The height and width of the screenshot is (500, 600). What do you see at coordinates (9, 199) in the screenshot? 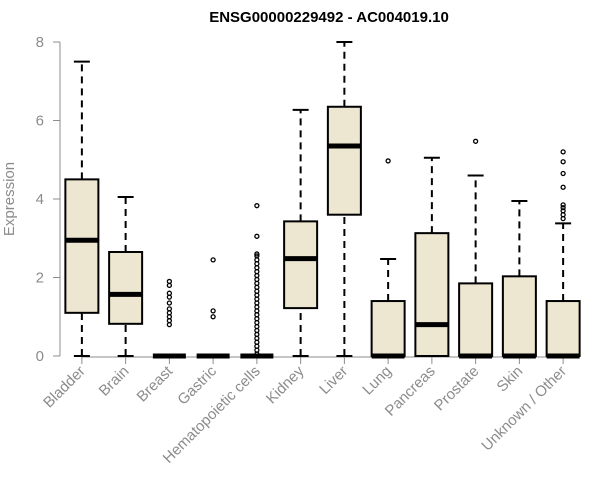
I see `y-axis-label: Expression` at bounding box center [9, 199].